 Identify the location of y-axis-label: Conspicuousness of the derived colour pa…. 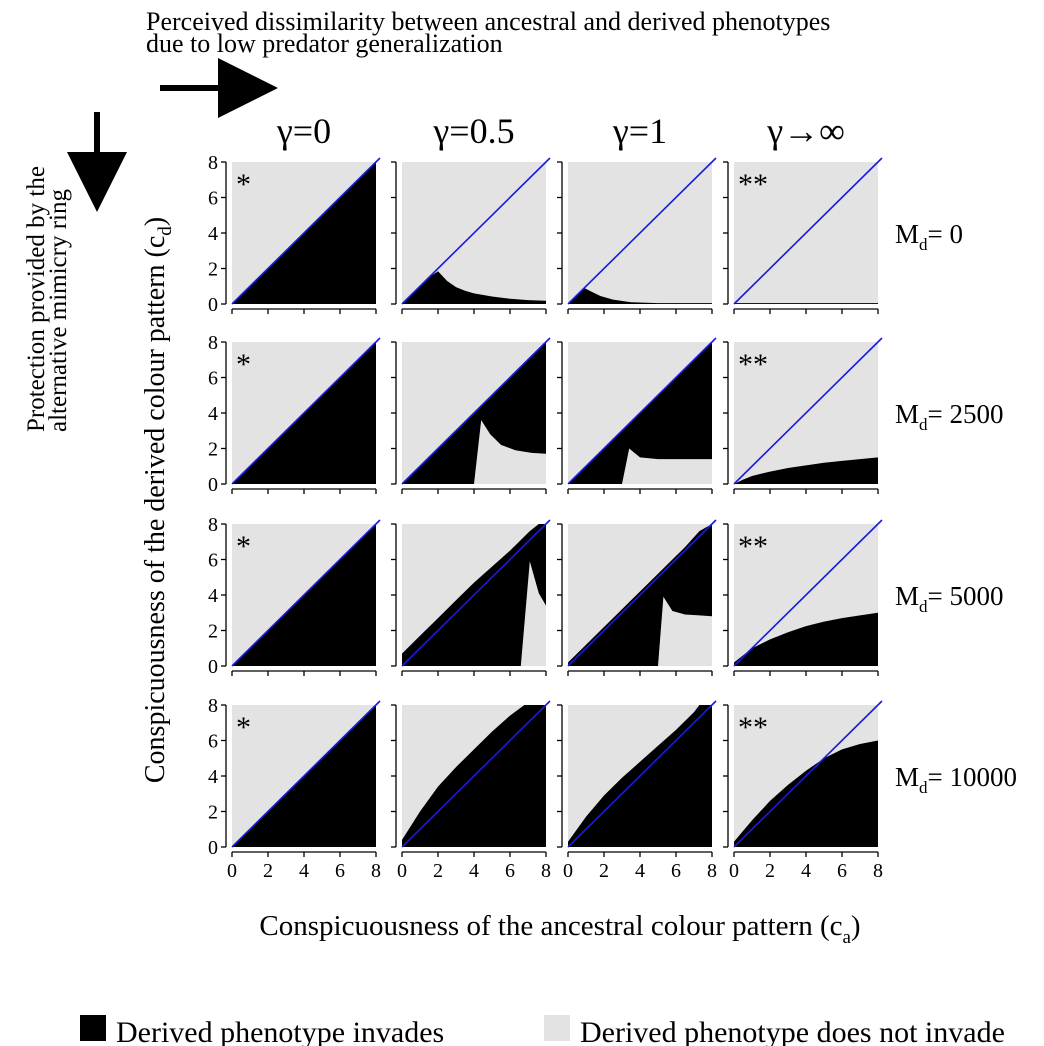
(158, 500).